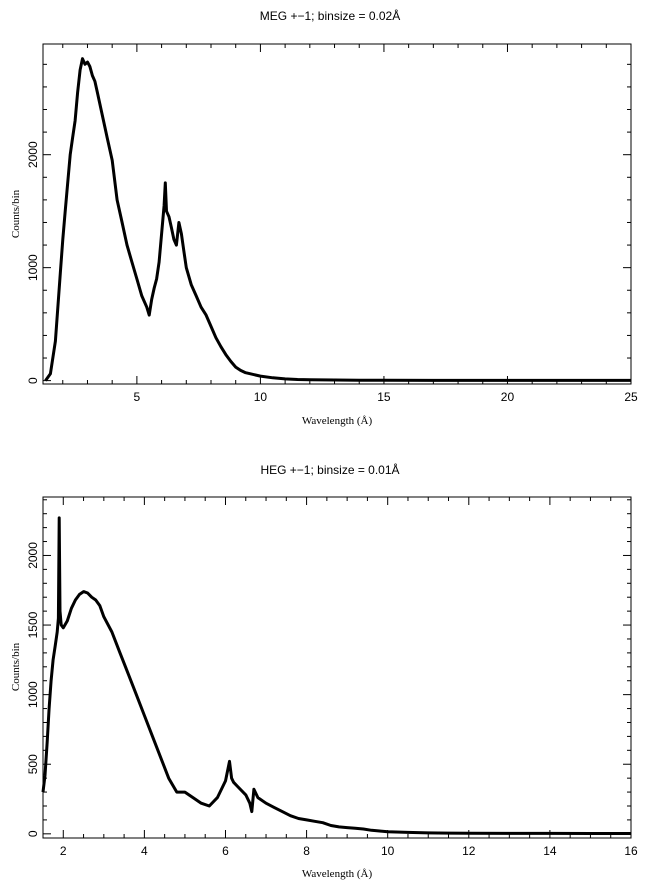 The image size is (649, 891). I want to click on heg-x-tick-label: 6, so click(225, 851).